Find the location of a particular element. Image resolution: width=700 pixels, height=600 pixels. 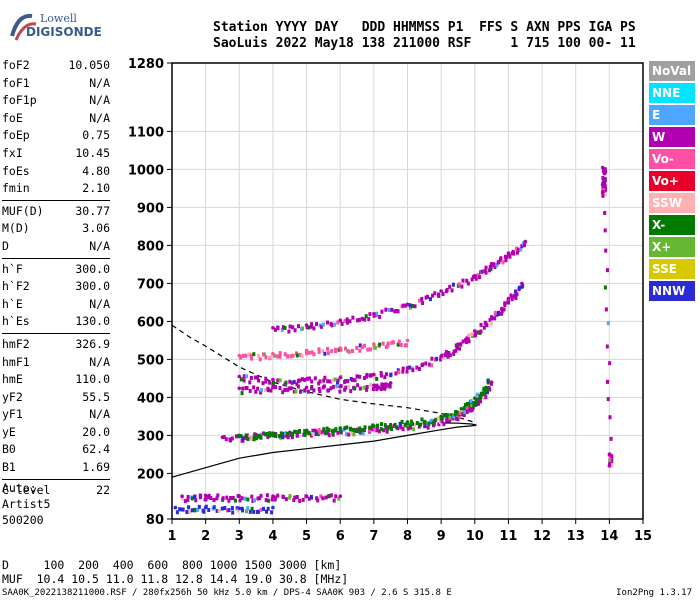

x-tick-label: 9 is located at coordinates (441, 536).